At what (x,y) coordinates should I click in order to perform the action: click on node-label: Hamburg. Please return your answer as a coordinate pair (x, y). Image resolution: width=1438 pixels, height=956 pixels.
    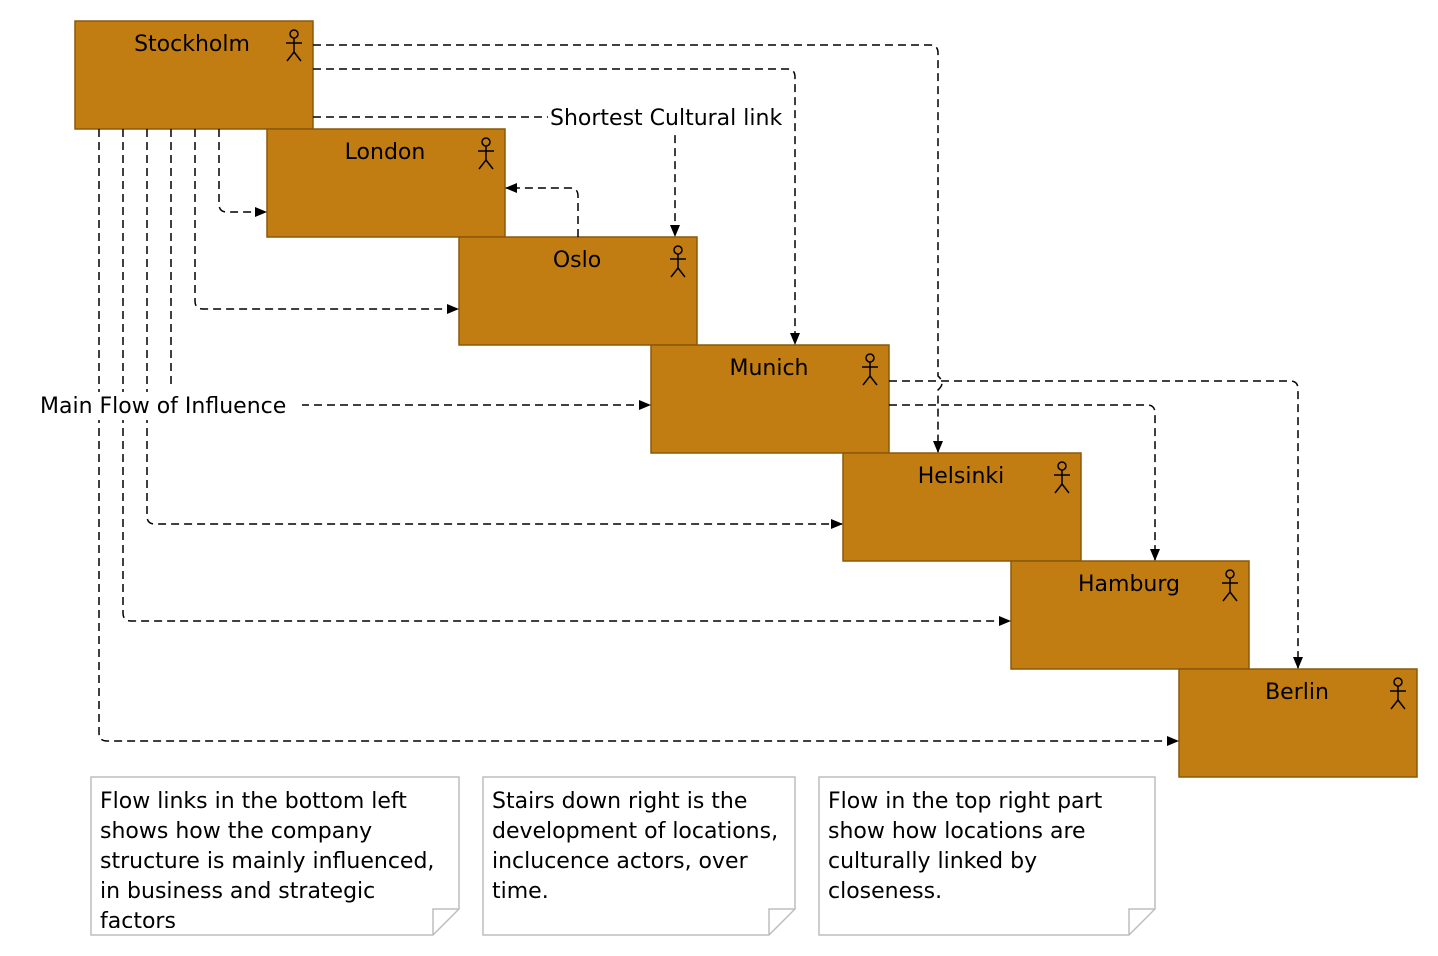
    Looking at the image, I should click on (1129, 584).